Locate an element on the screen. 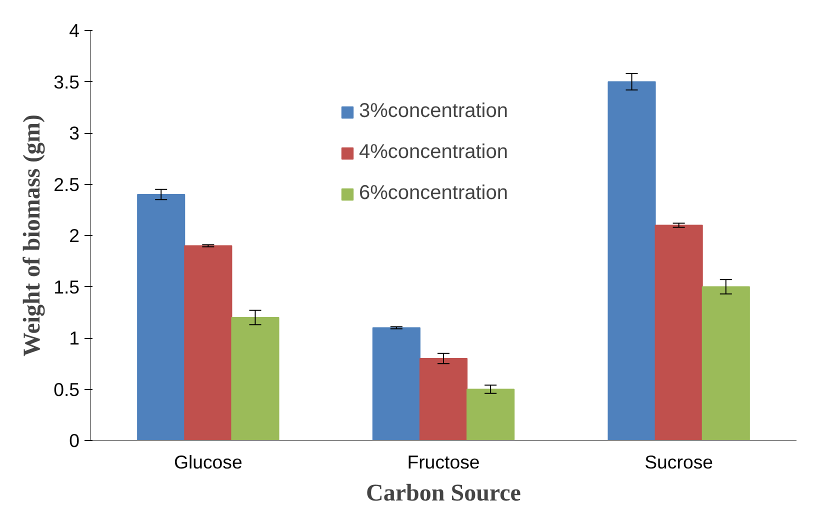 This screenshot has height=513, width=830. x-tick-label: Fructose is located at coordinates (443, 462).